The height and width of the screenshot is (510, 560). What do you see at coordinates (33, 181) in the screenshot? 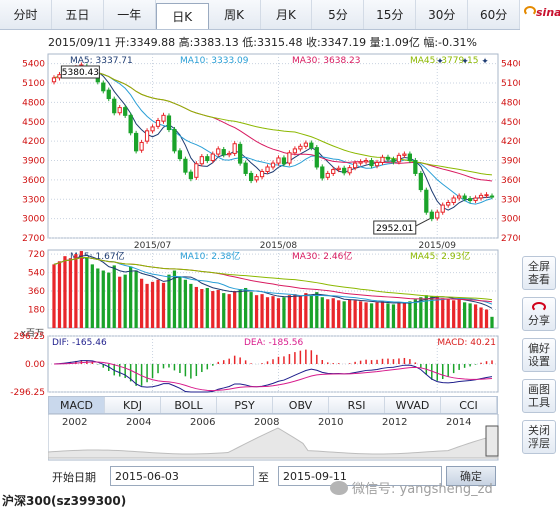
I see `price-tick-left: 3600` at bounding box center [33, 181].